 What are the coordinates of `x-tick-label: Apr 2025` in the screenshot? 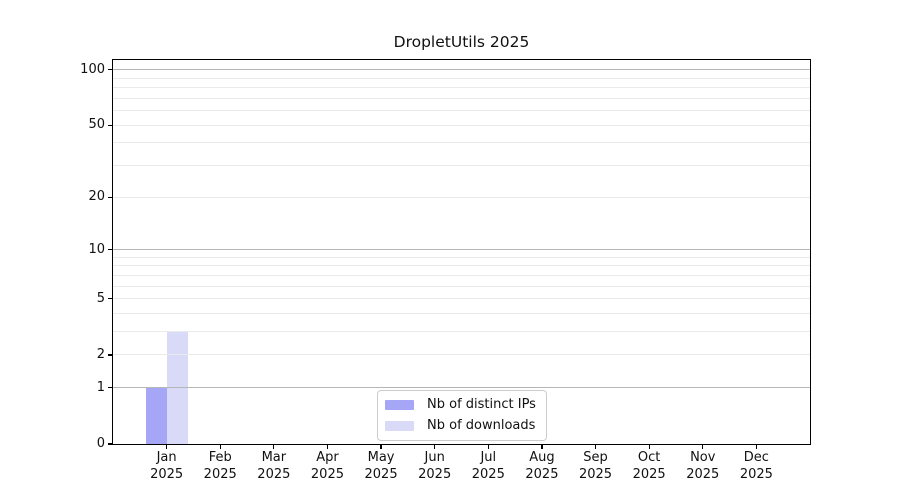 It's located at (327, 466).